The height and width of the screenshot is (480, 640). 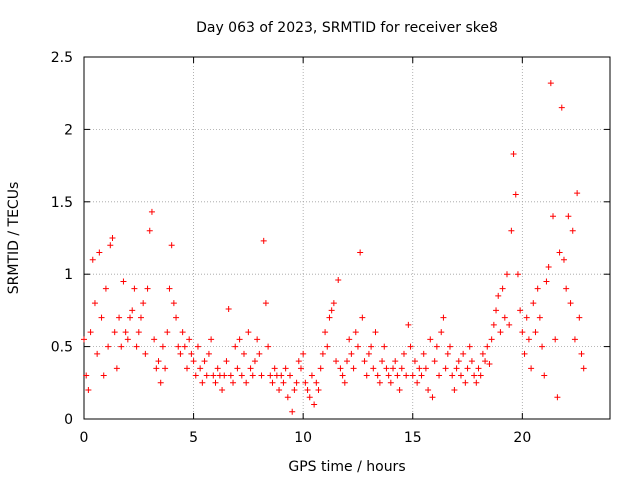 What do you see at coordinates (346, 467) in the screenshot?
I see `x-axis-label: GPS time / hours` at bounding box center [346, 467].